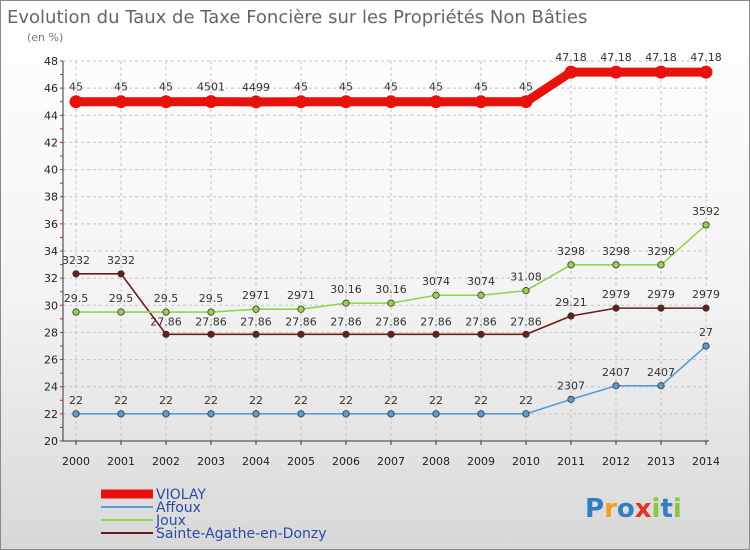  Describe the element at coordinates (241, 534) in the screenshot. I see `legend-label: Sainte-Agathe-en-Donzy` at that location.